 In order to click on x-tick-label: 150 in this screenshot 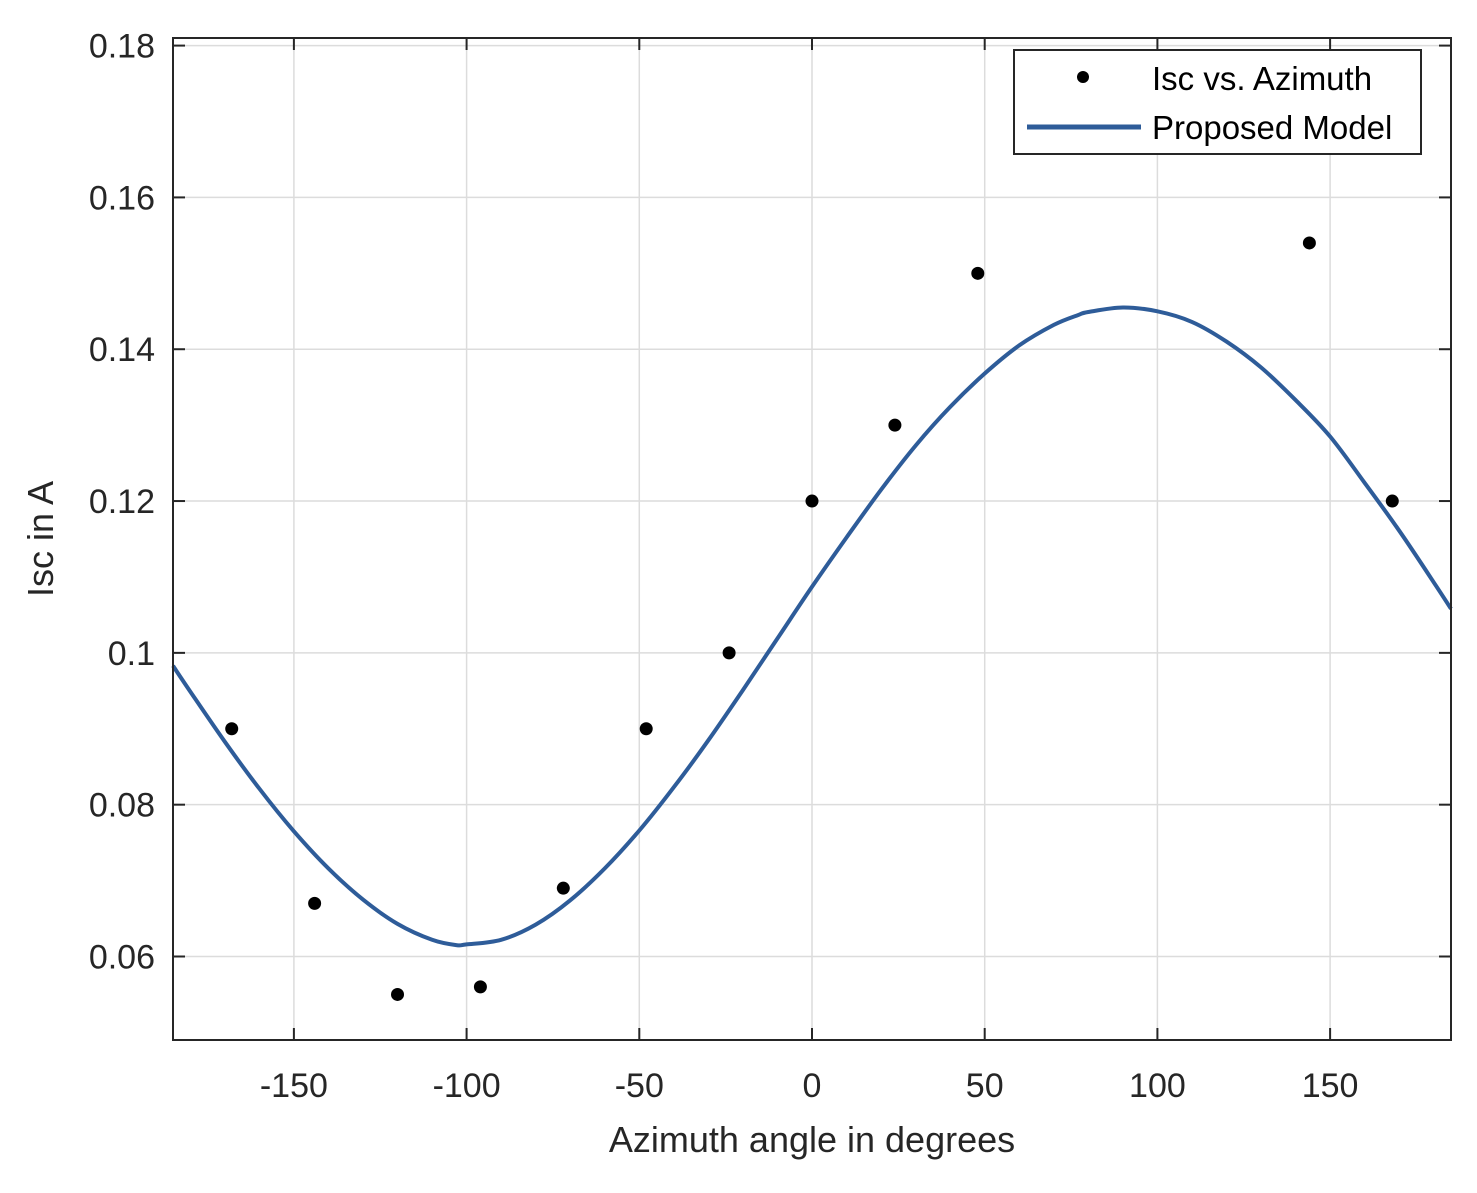, I will do `click(1330, 1086)`.